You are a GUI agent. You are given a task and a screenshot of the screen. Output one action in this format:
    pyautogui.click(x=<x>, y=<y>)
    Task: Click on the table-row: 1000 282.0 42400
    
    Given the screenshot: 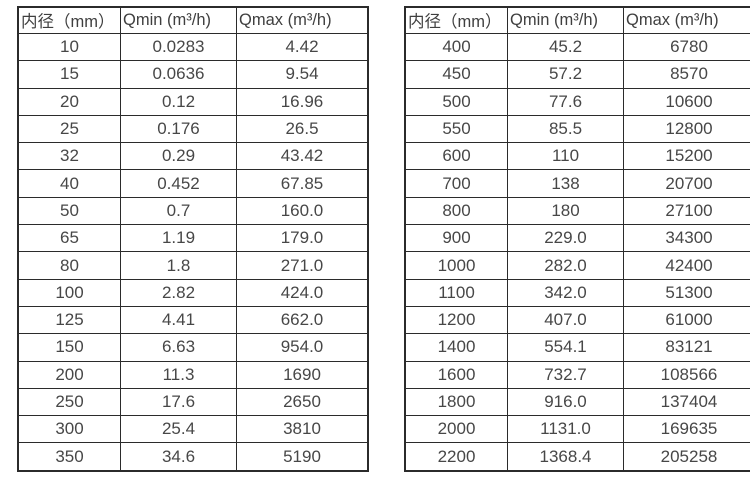 What is the action you would take?
    pyautogui.click(x=577, y=265)
    